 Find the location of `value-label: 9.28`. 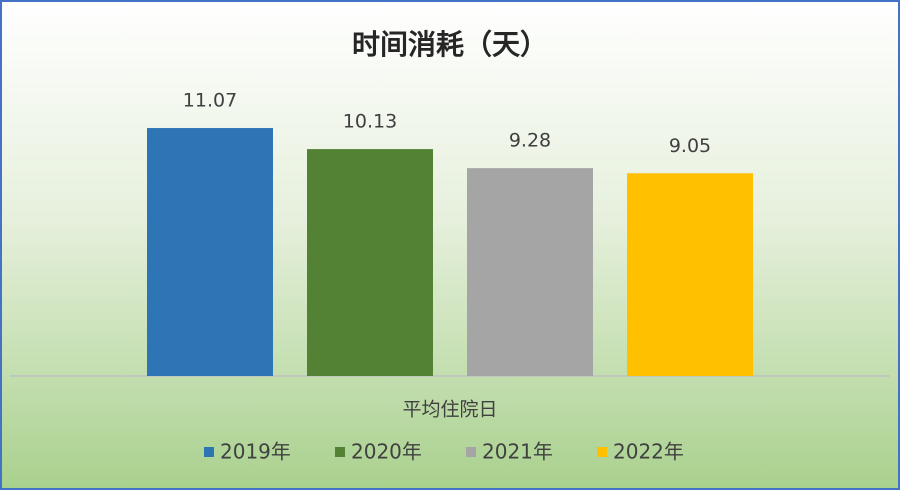

value-label: 9.28 is located at coordinates (530, 141).